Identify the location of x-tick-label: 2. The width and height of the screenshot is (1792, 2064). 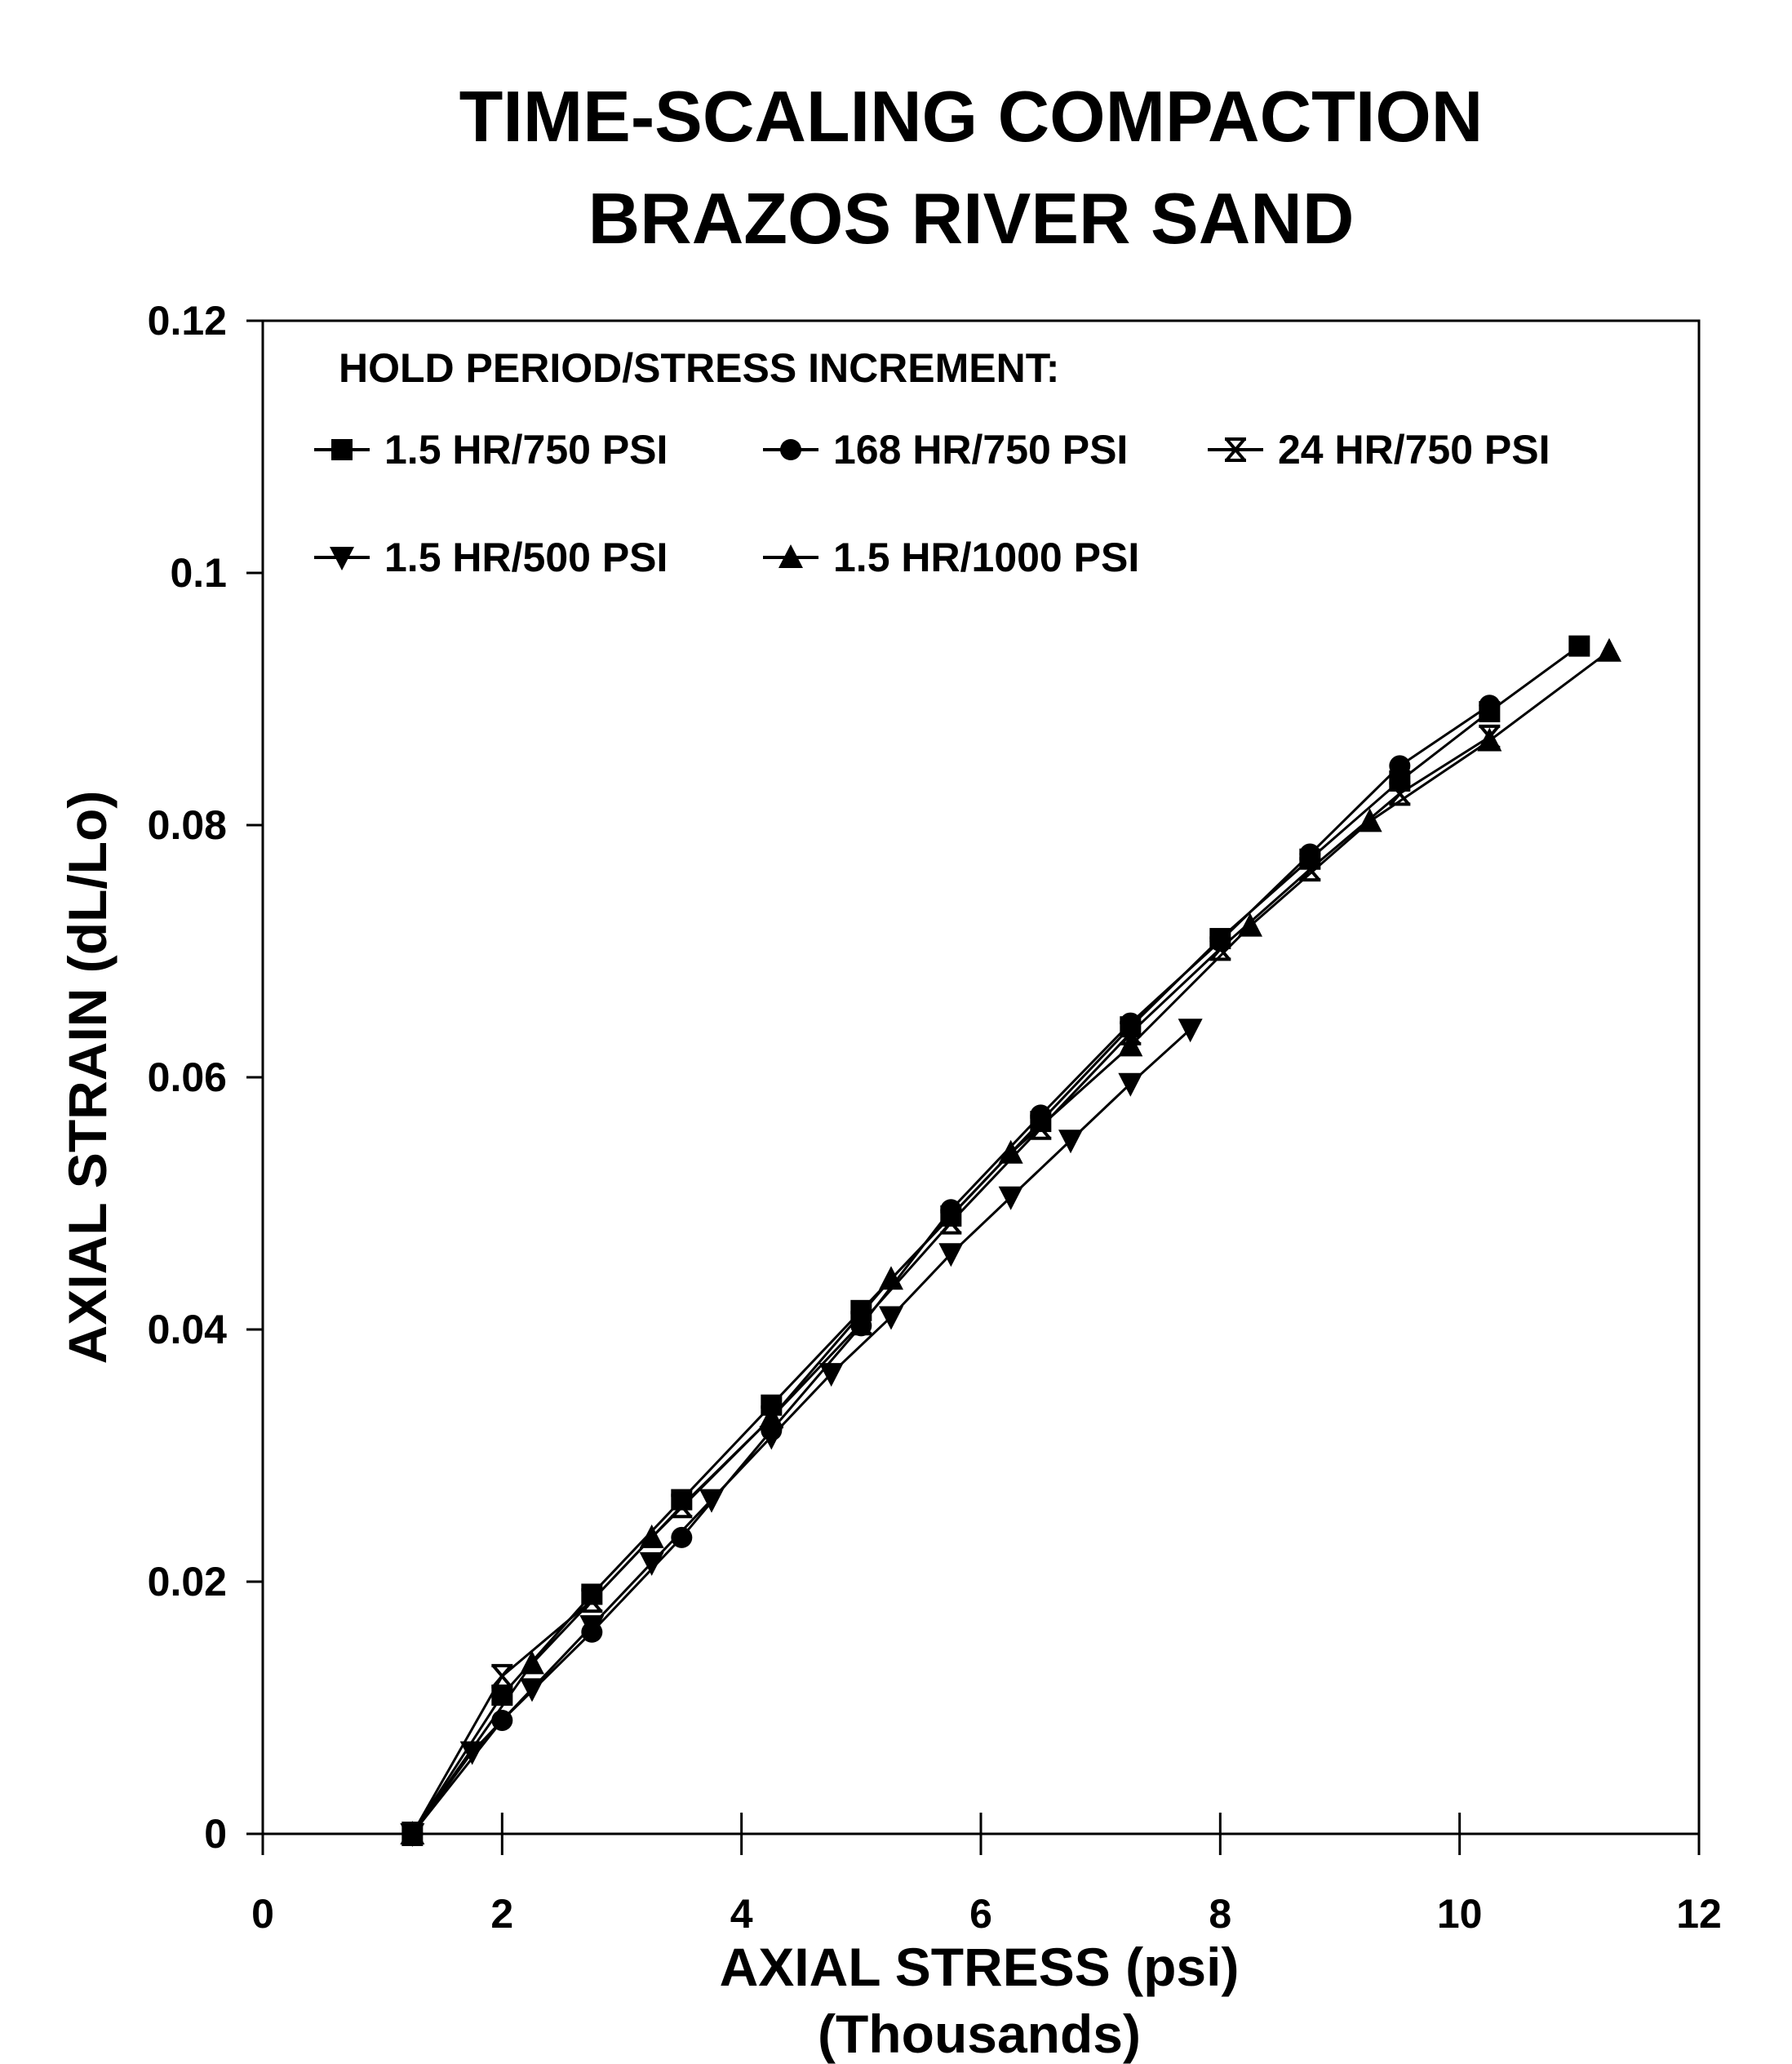
(502, 1914).